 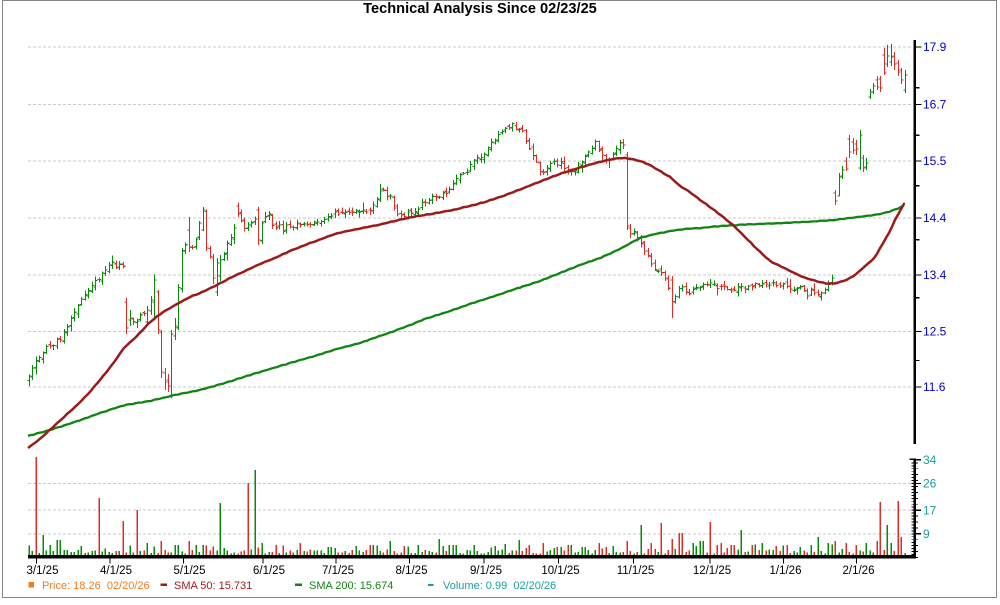 I want to click on svg-text: 12.5, so click(x=935, y=332).